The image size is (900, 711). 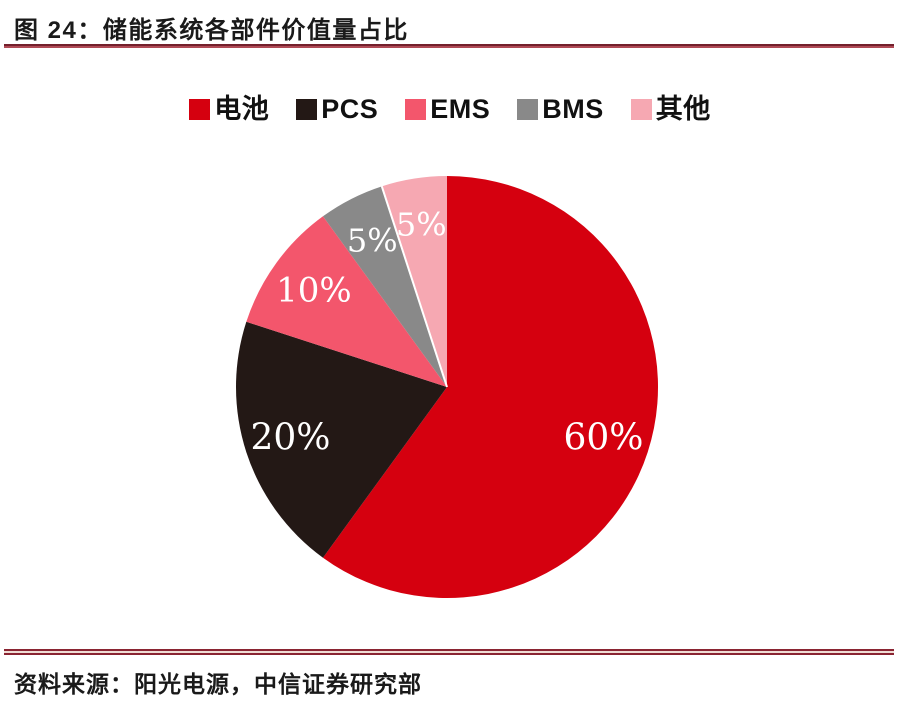 I want to click on pie-slice-bms, so click(x=384, y=286).